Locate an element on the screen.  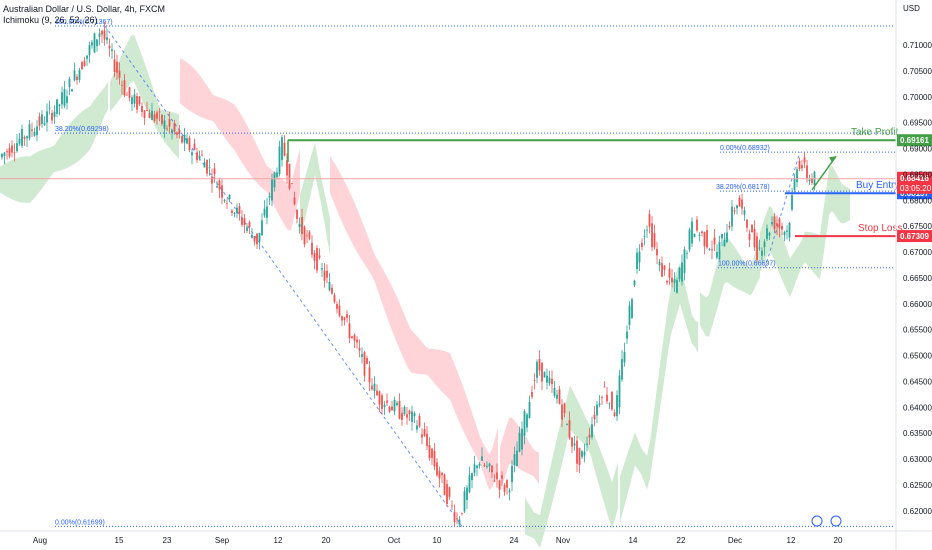
us-flag-icon is located at coordinates (817, 521).